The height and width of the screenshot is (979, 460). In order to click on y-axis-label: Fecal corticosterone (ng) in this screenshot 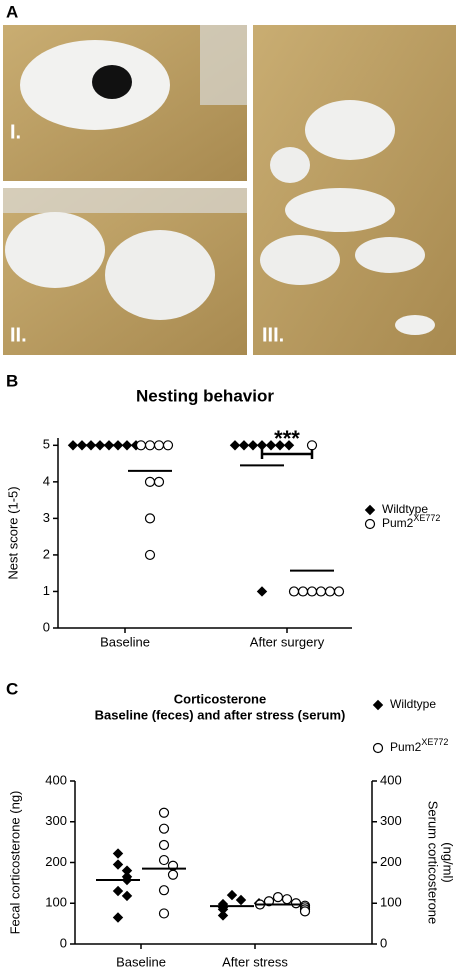, I will do `click(14, 863)`.